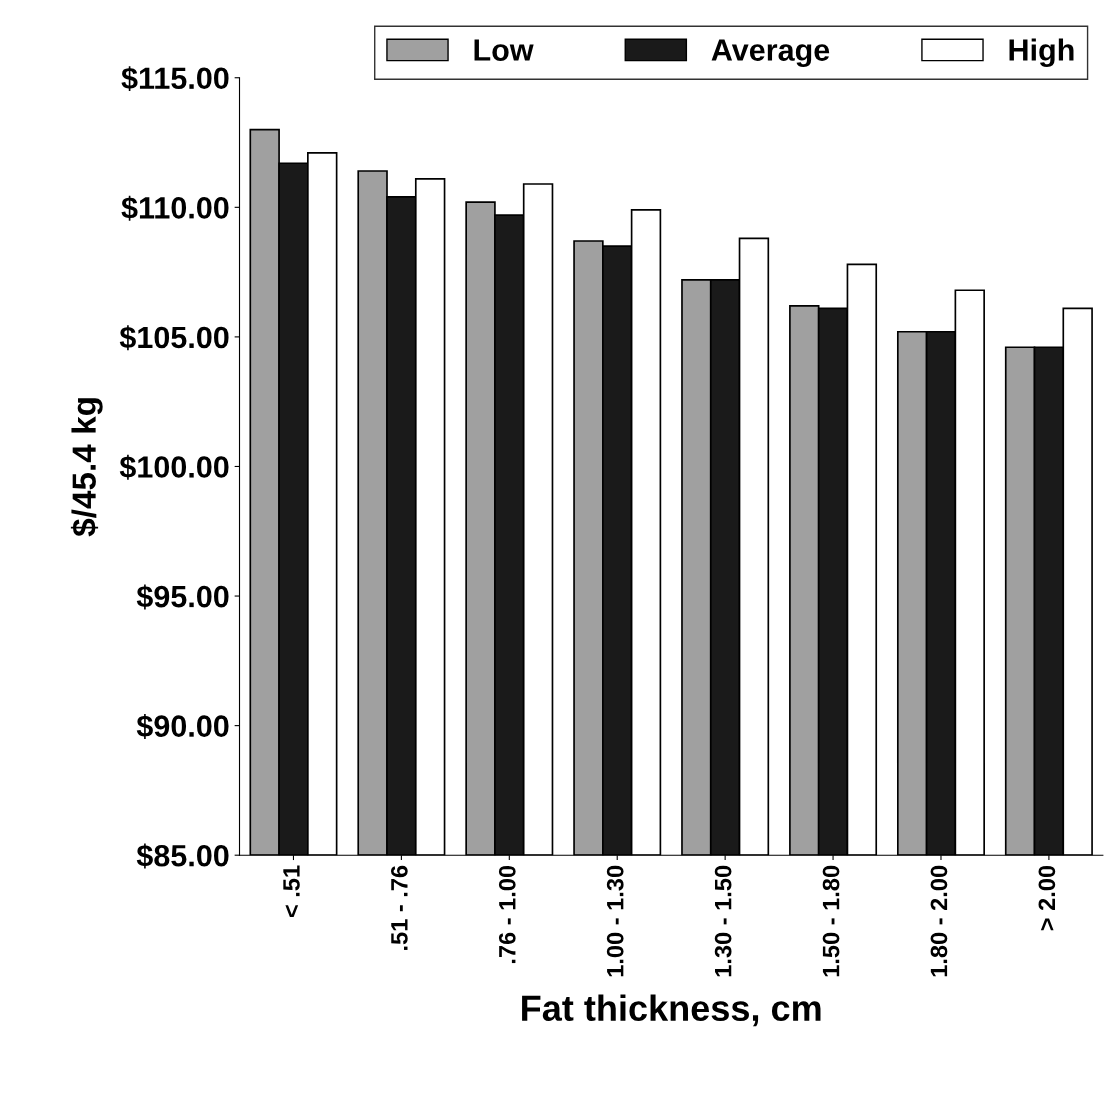 This screenshot has width=1114, height=1095. What do you see at coordinates (723, 921) in the screenshot?
I see `x-tick-label: 1.30 - 1.50` at bounding box center [723, 921].